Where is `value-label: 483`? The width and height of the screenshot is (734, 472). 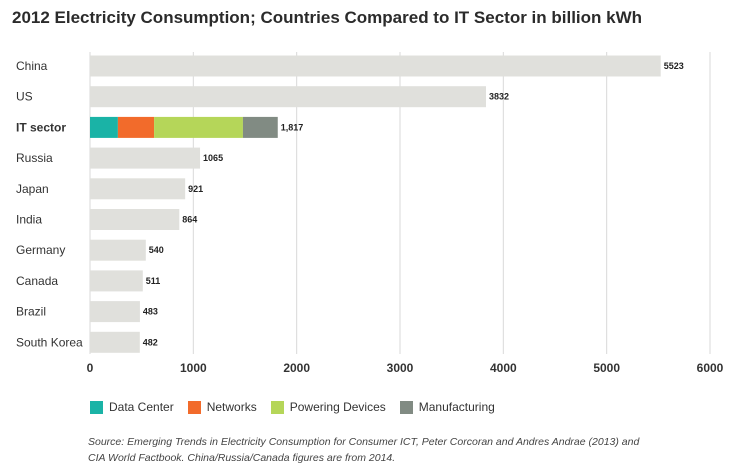
value-label: 483 is located at coordinates (150, 312).